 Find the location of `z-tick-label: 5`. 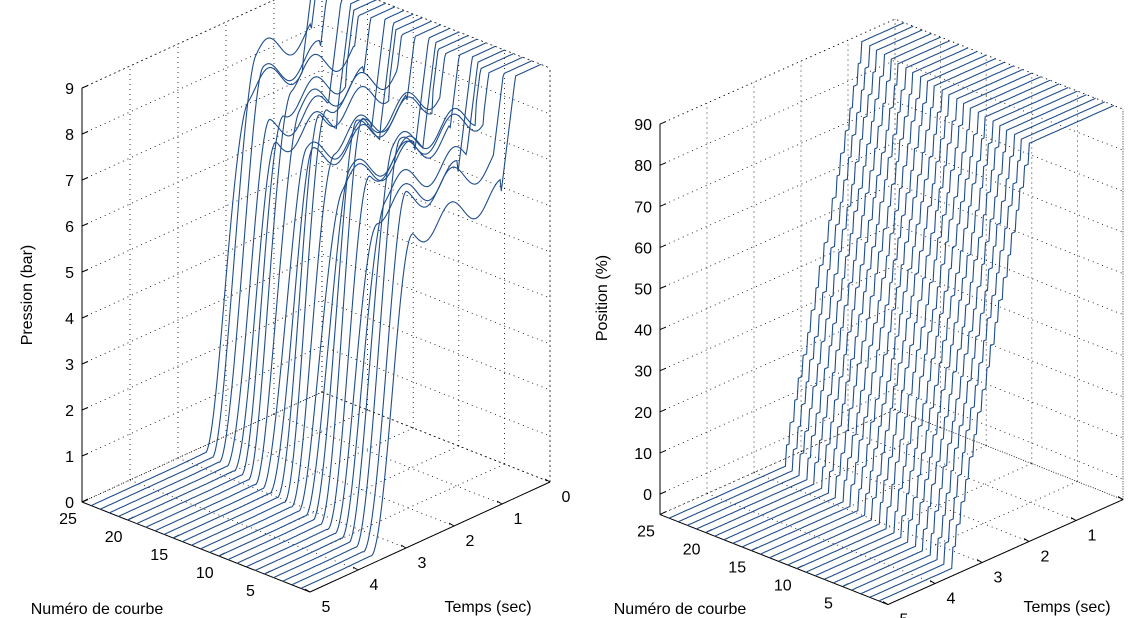

z-tick-label: 5 is located at coordinates (69, 273).